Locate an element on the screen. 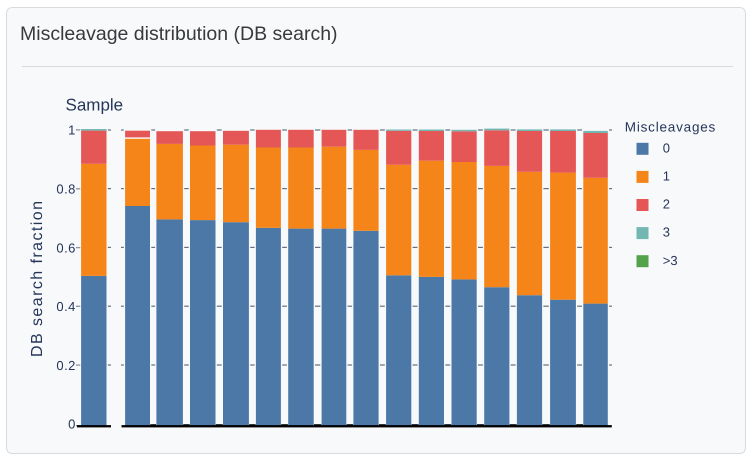 The height and width of the screenshot is (458, 752). svg-text: >3 is located at coordinates (670, 260).